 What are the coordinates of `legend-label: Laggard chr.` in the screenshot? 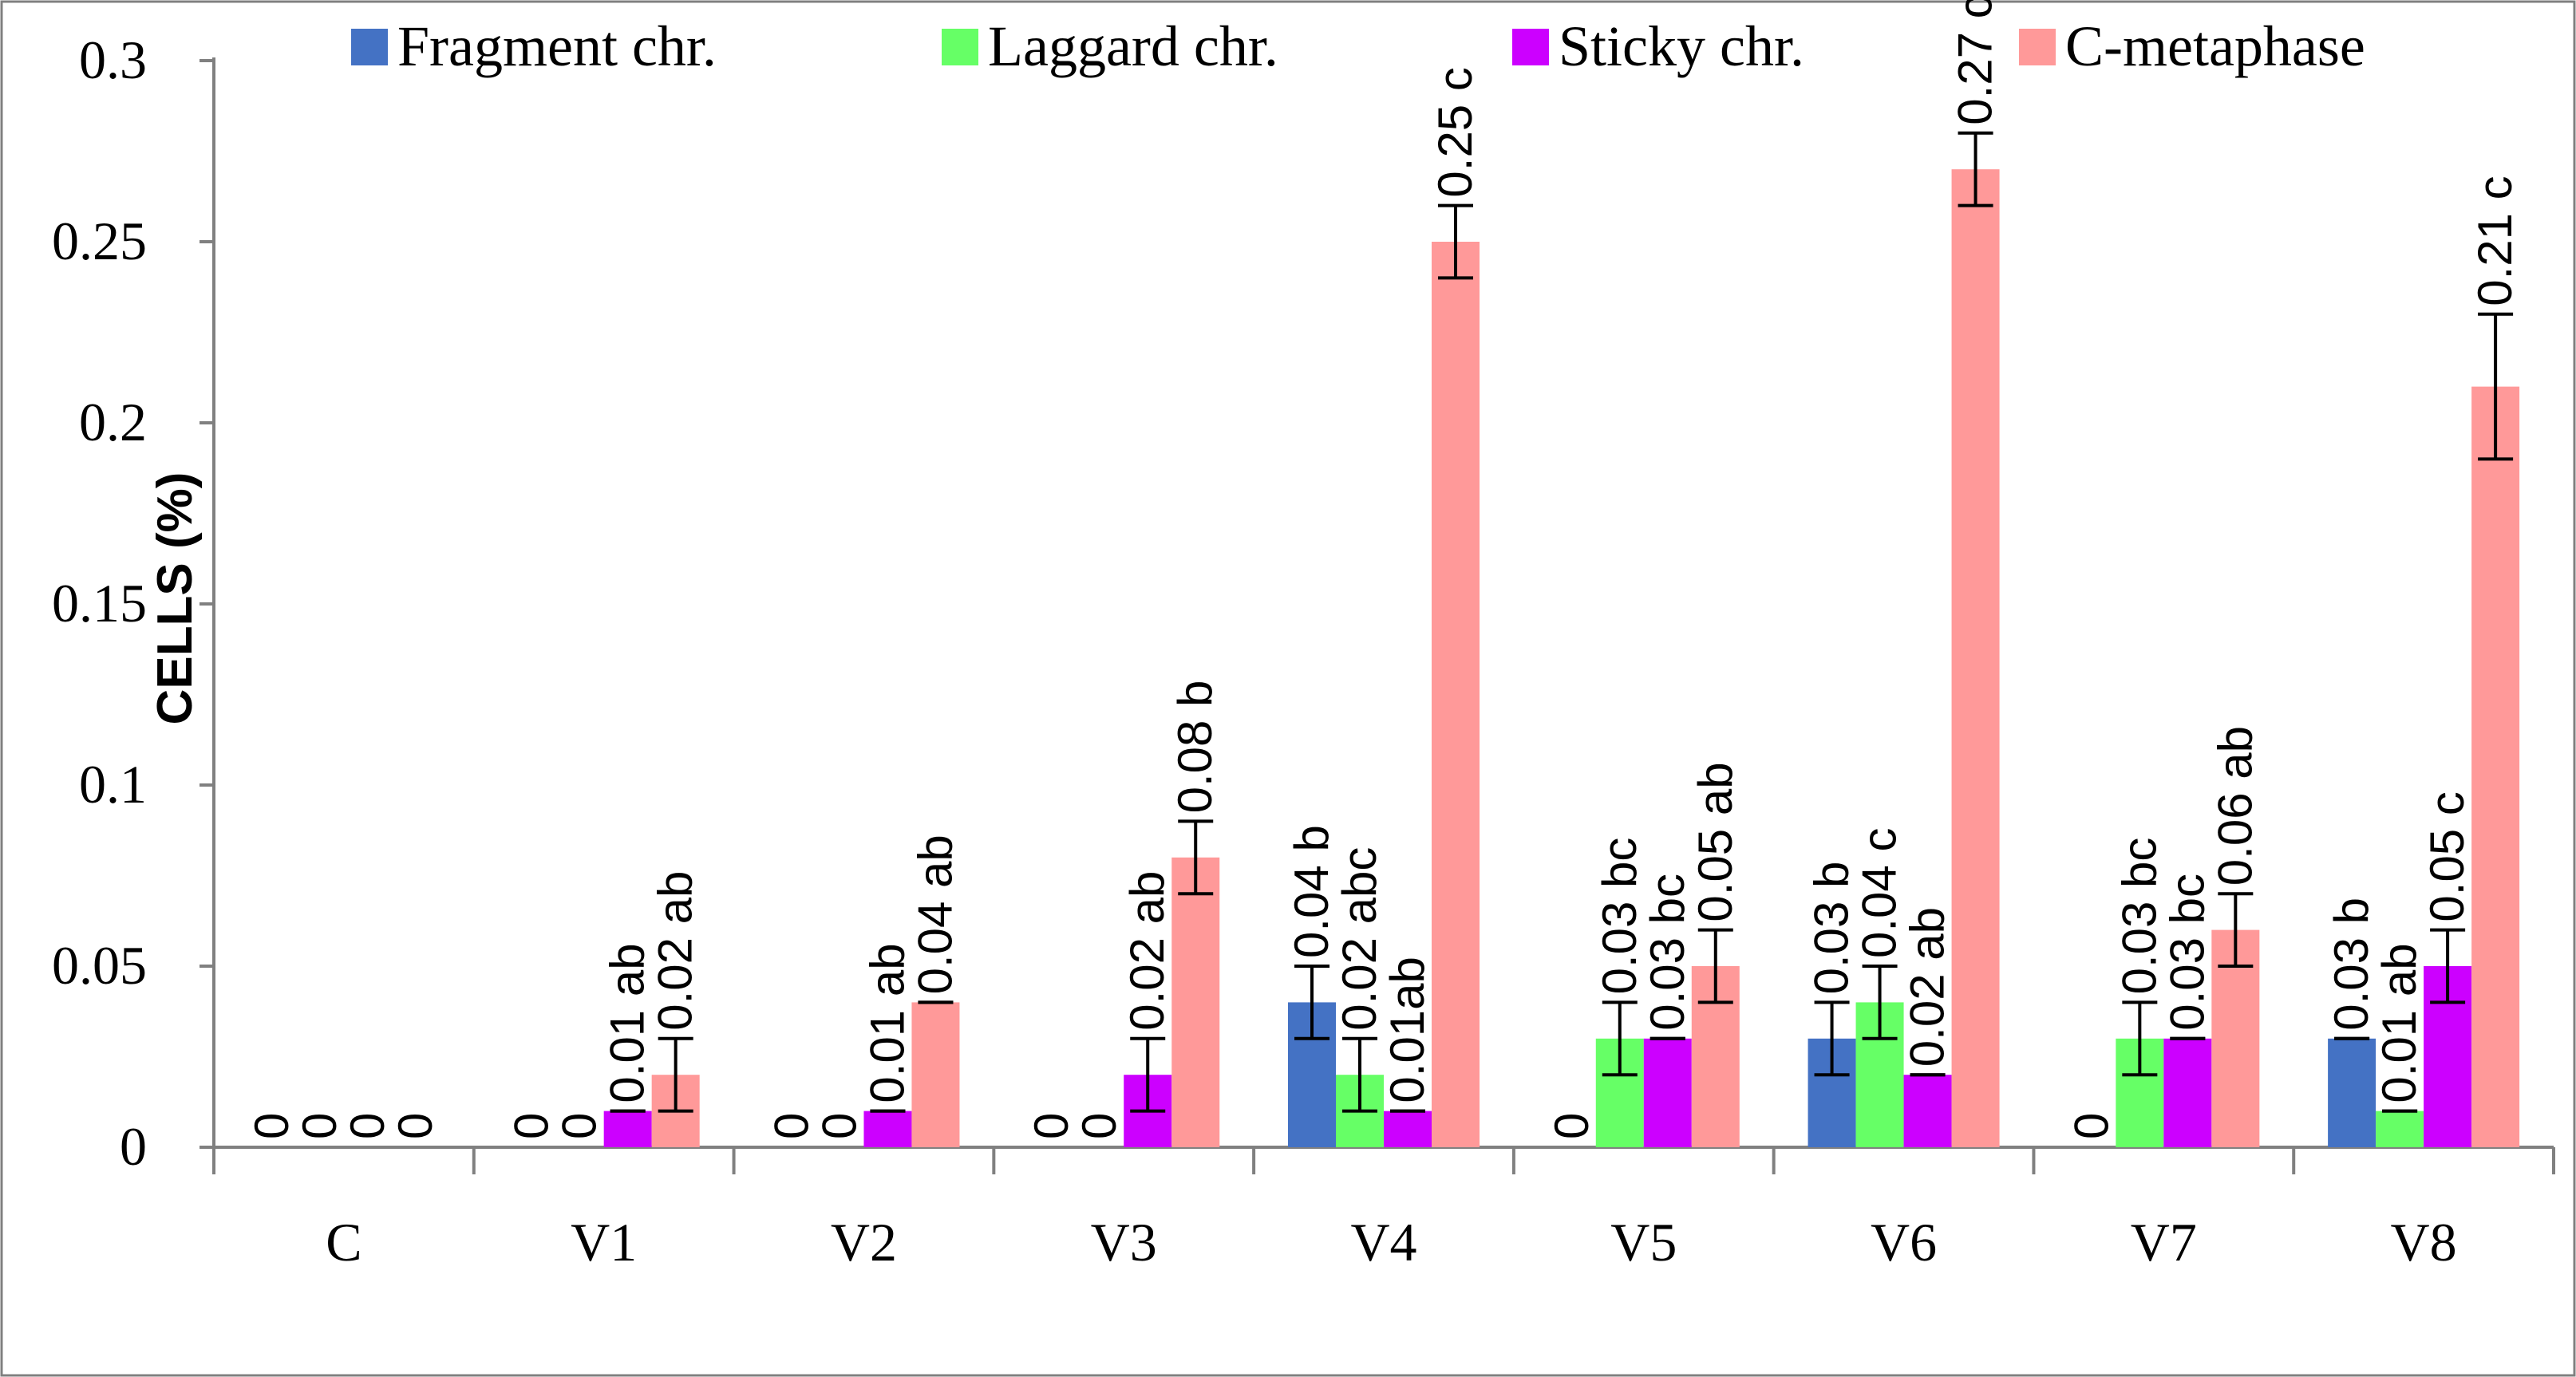 It's located at (1133, 46).